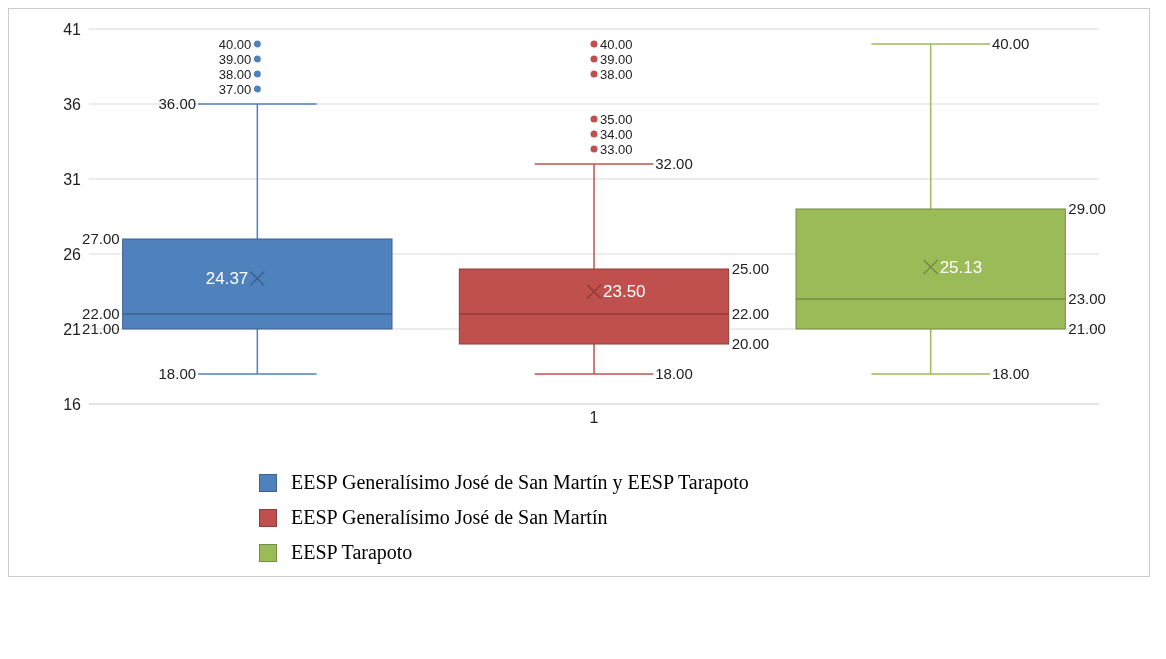 Image resolution: width=1166 pixels, height=659 pixels. What do you see at coordinates (1087, 299) in the screenshot?
I see `annotation: 23.00` at bounding box center [1087, 299].